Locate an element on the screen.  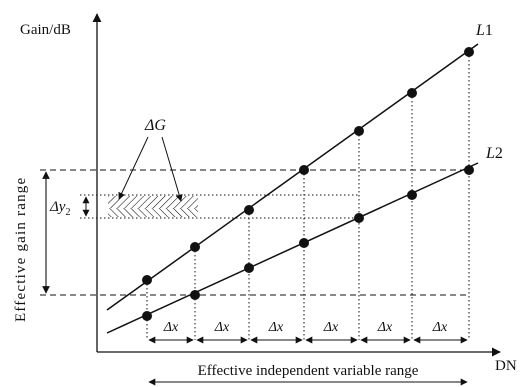
delta-g-arrow-left is located at coordinates (133, 168).